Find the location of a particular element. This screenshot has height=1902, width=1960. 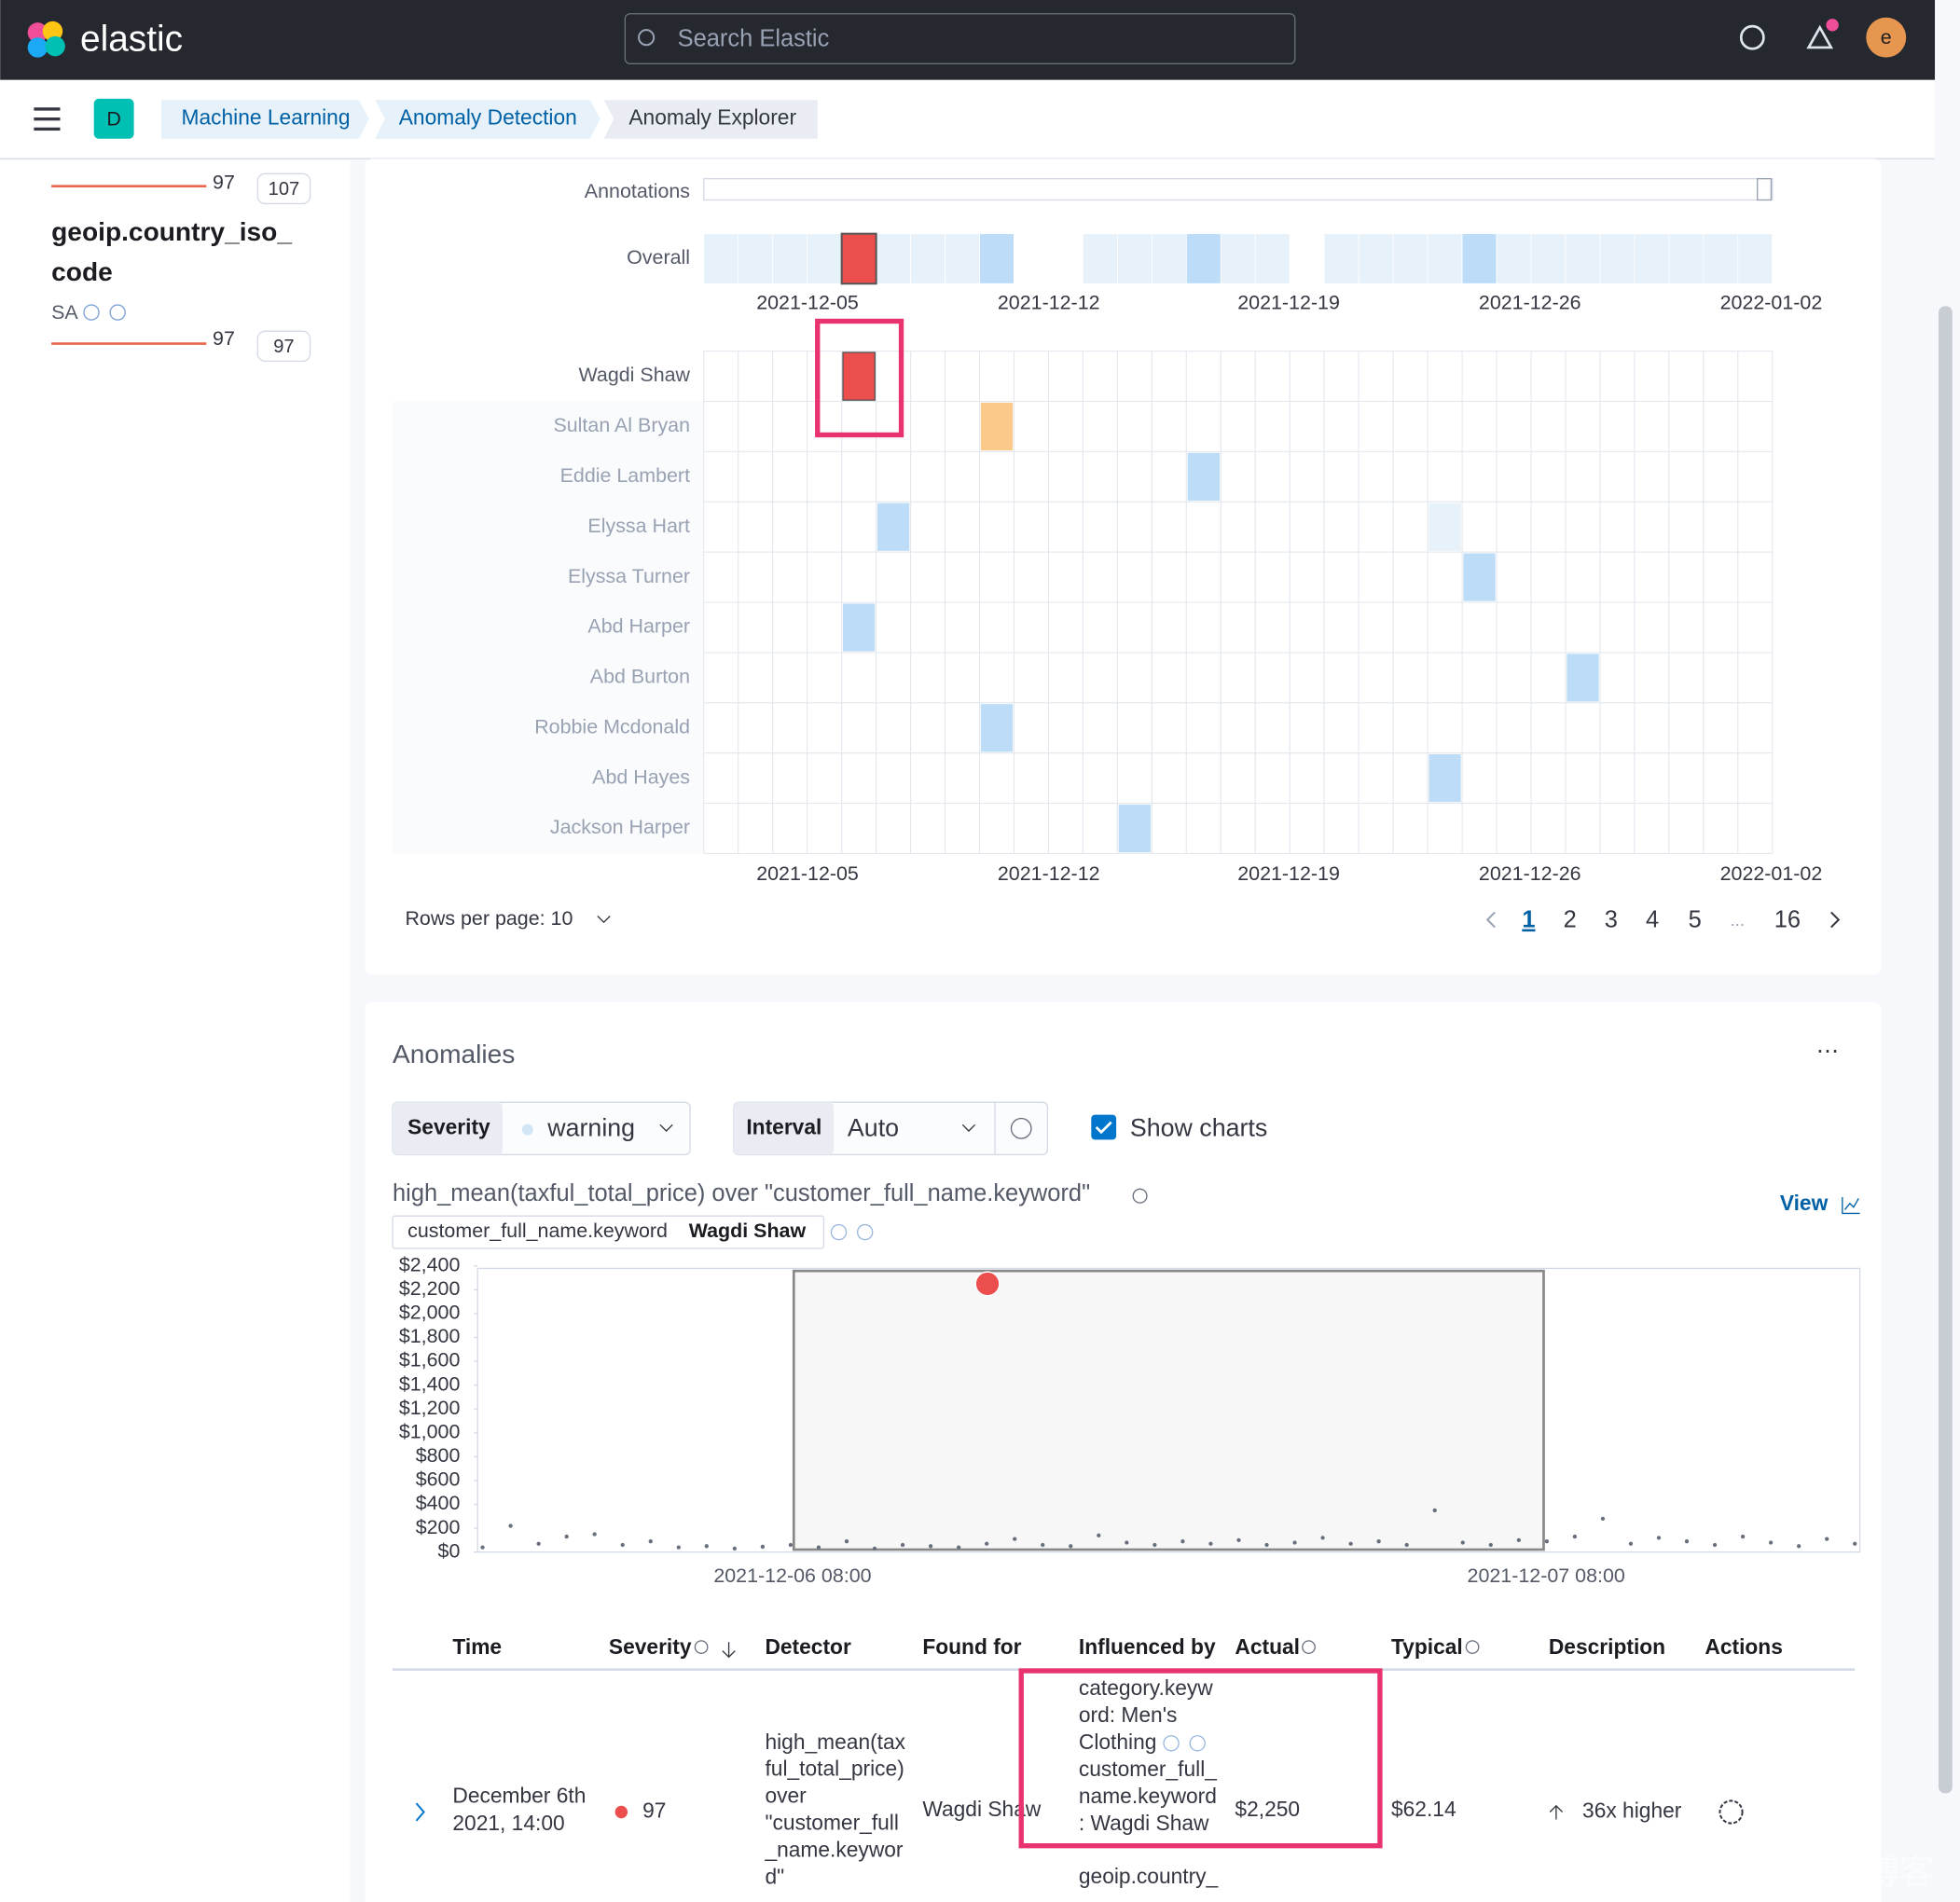

detector: high_mean(tax is located at coordinates (835, 1742).